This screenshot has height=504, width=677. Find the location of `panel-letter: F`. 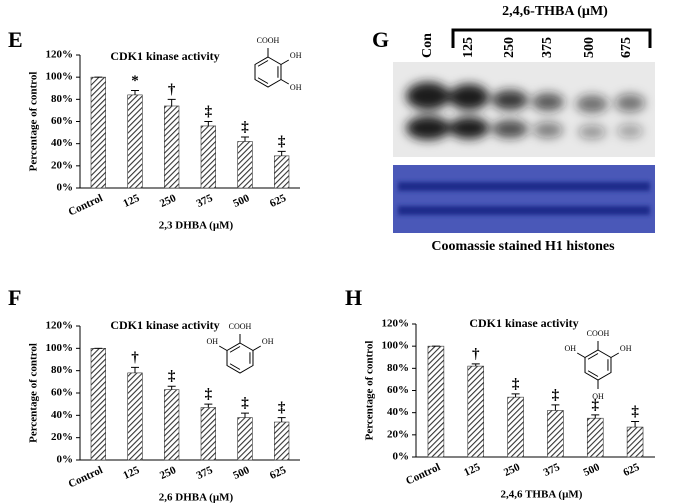

panel-letter: F is located at coordinates (14, 297).